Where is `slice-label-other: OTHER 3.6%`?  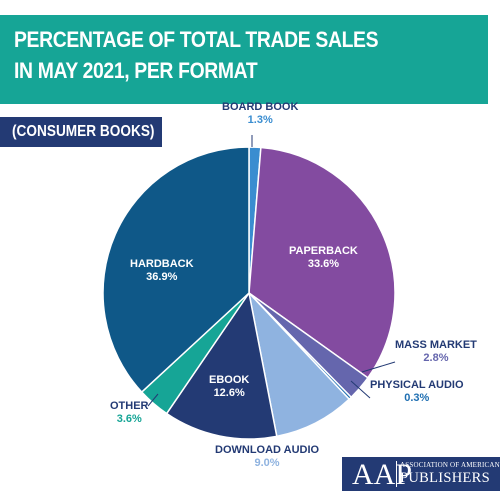 slice-label-other: OTHER 3.6% is located at coordinates (129, 413).